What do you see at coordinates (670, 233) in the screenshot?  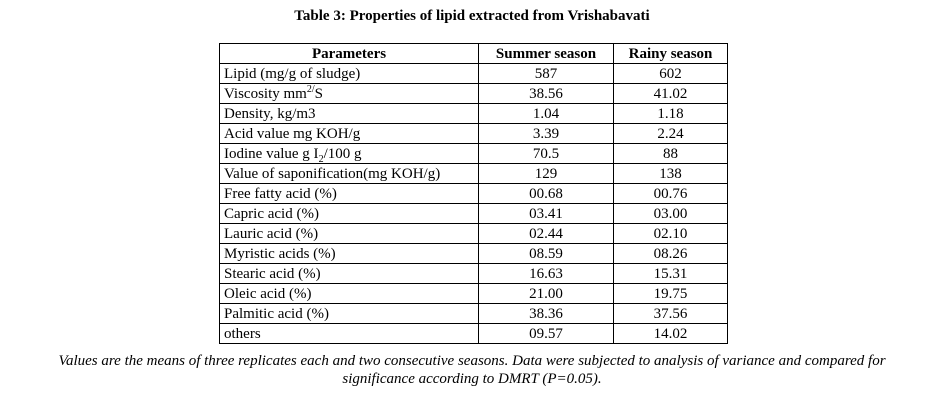 I see `cell-rainy: 02.10` at bounding box center [670, 233].